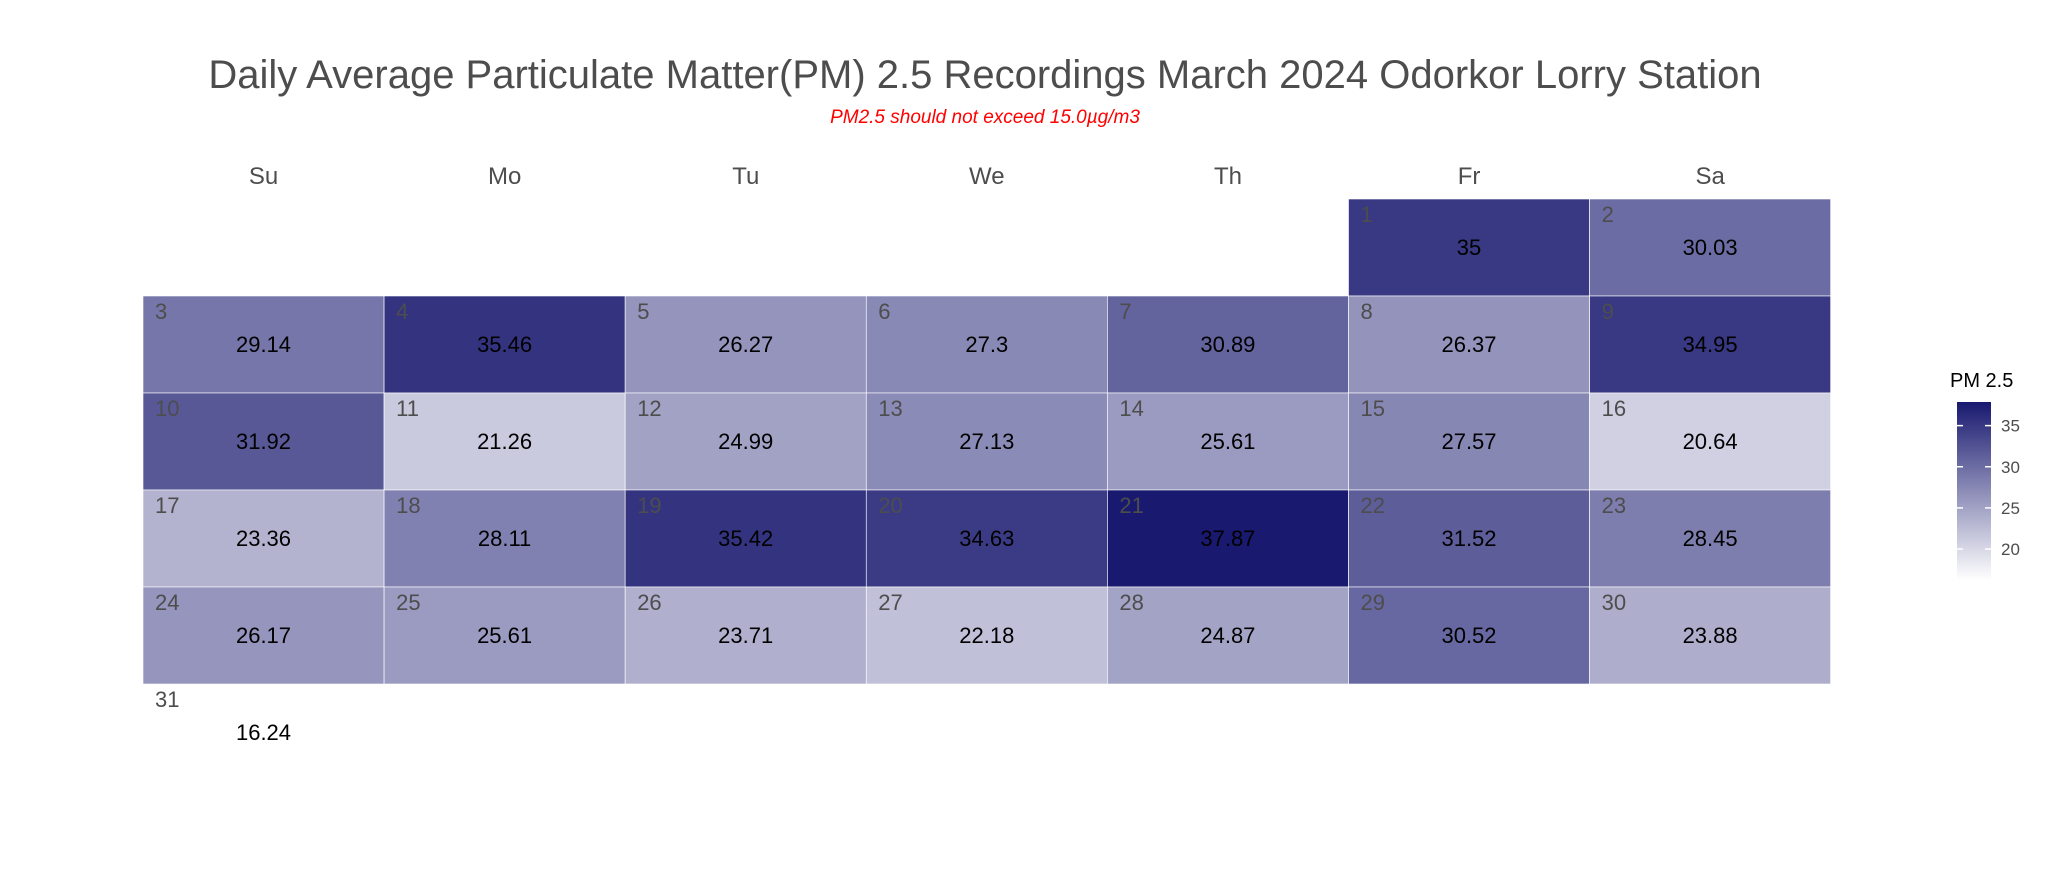 The image size is (2050, 872). What do you see at coordinates (1367, 214) in the screenshot?
I see `day-number: 1` at bounding box center [1367, 214].